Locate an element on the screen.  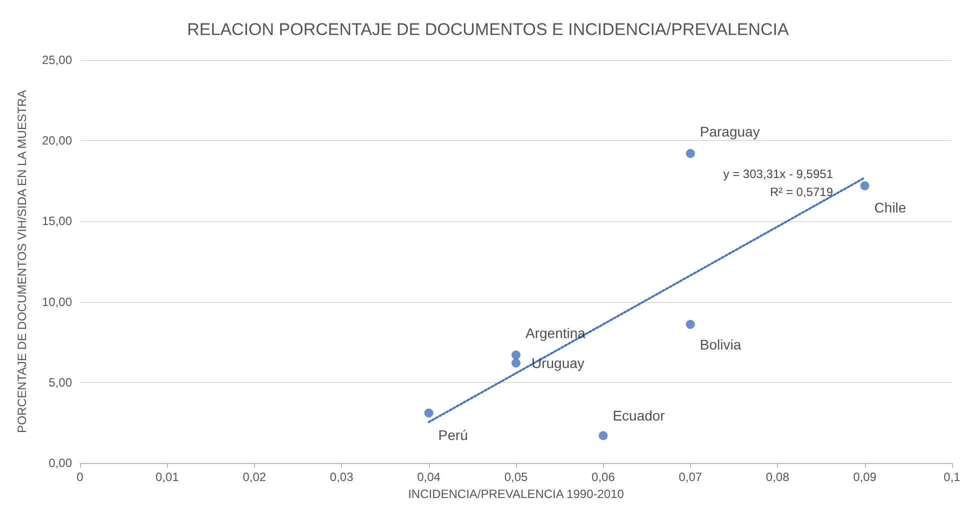
data-label: Paraguay is located at coordinates (730, 131).